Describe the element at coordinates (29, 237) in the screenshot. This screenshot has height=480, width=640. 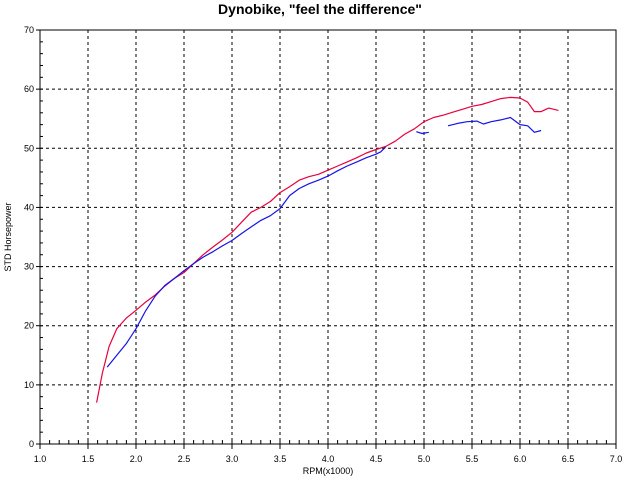
I see `y-tick-labels: 0 10 20 30 40 50 60 70` at that location.